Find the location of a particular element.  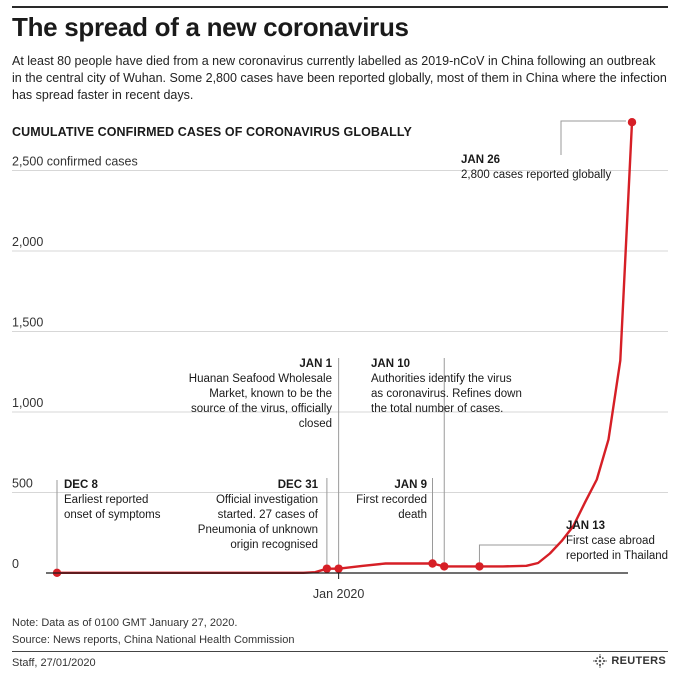

y-tick-label: 0 is located at coordinates (15, 564).